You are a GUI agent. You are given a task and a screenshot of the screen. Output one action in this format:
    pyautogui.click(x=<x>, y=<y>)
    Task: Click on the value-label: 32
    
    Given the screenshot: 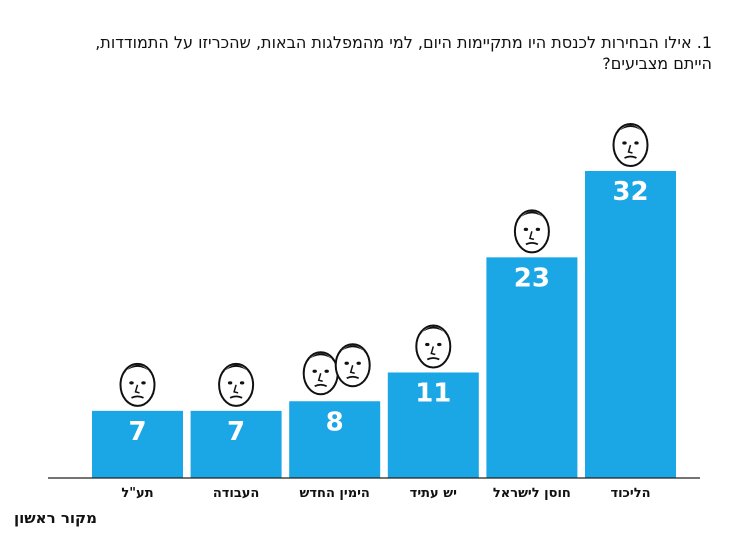 What is the action you would take?
    pyautogui.click(x=630, y=192)
    